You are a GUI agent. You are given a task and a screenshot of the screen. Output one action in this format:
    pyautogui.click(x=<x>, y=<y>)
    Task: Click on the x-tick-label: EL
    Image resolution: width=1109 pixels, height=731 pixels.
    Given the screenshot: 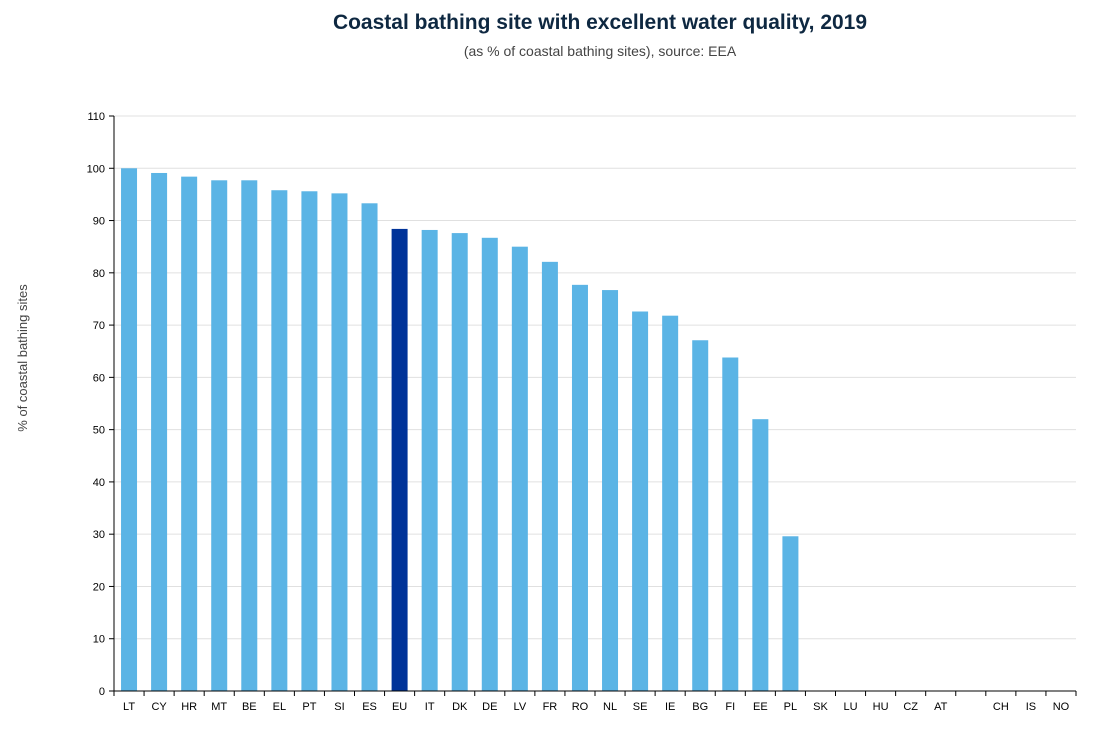 What is the action you would take?
    pyautogui.click(x=279, y=707)
    